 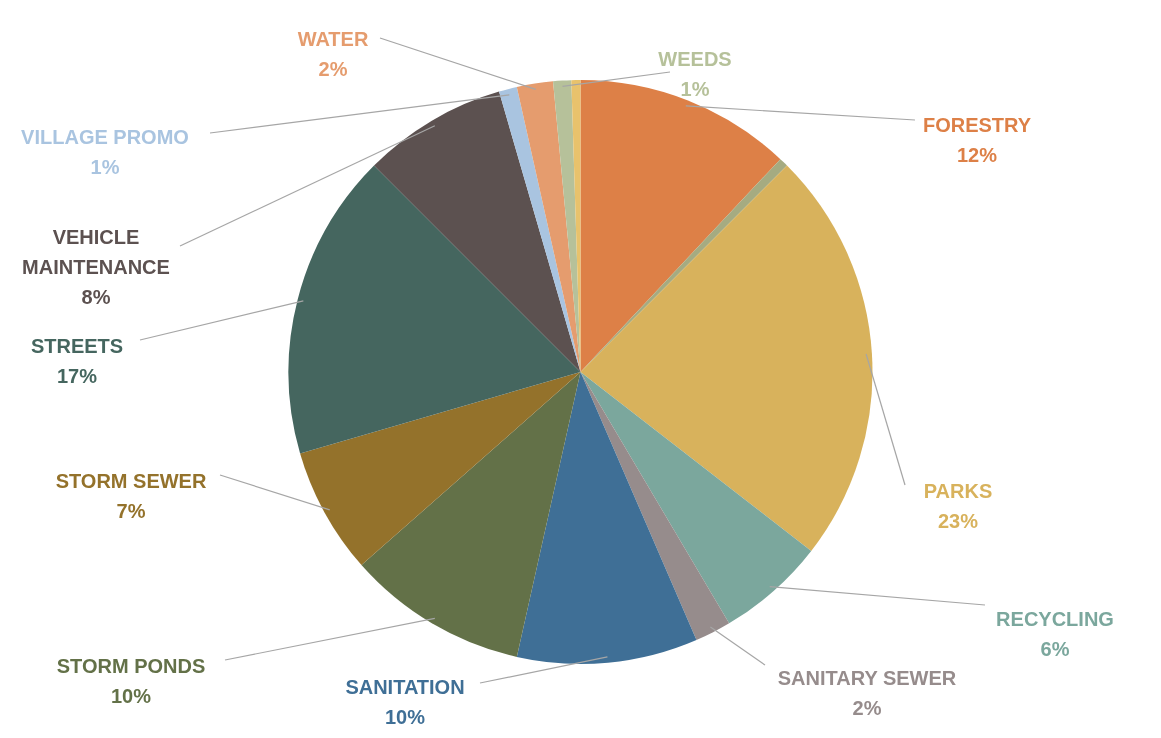 I want to click on slice-label: VILLAGE PROMO, so click(x=105, y=136).